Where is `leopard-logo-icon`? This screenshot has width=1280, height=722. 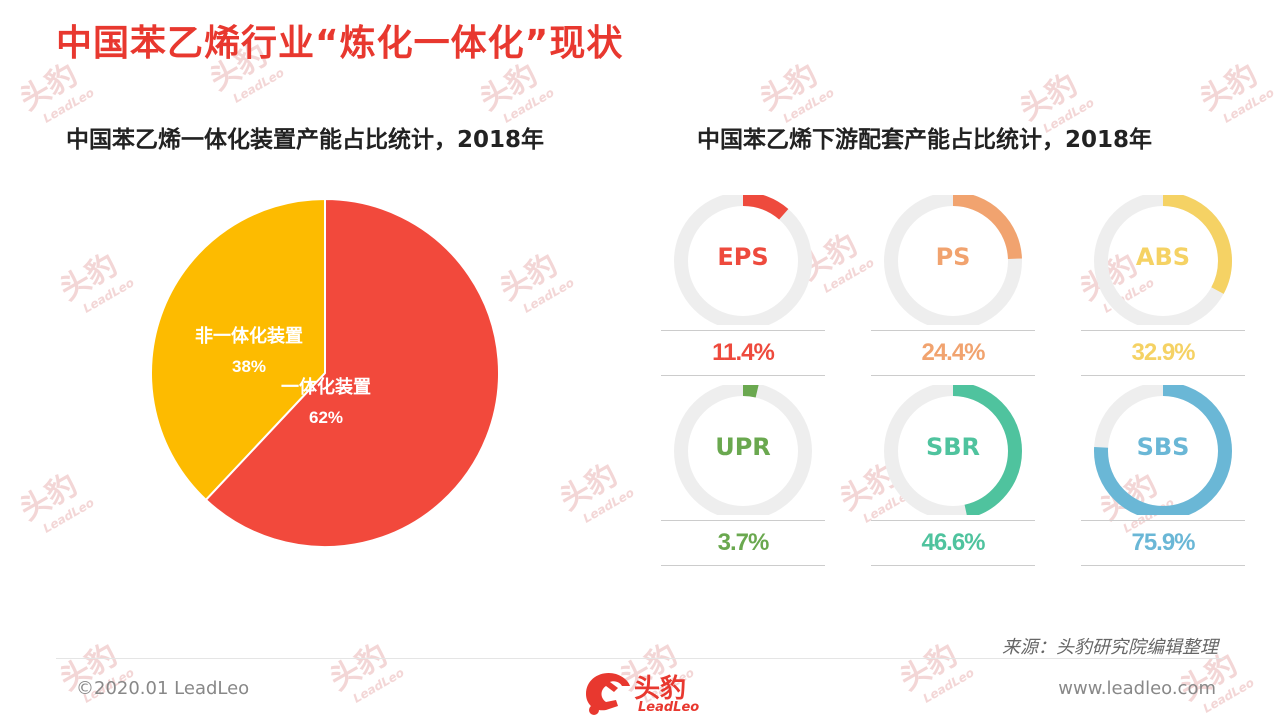 leopard-logo-icon is located at coordinates (608, 693).